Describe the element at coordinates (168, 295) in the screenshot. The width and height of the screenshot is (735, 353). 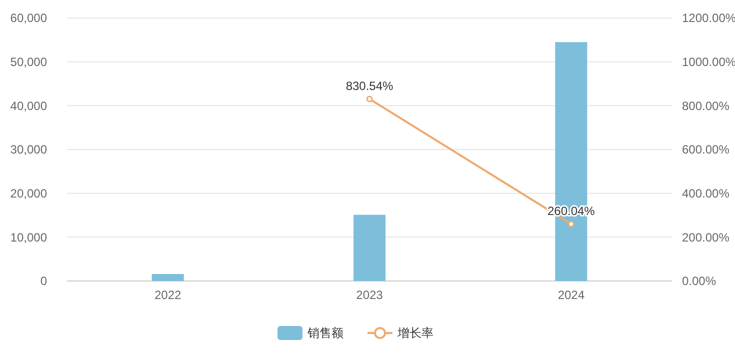
I see `x-tick-label: 2022` at that location.